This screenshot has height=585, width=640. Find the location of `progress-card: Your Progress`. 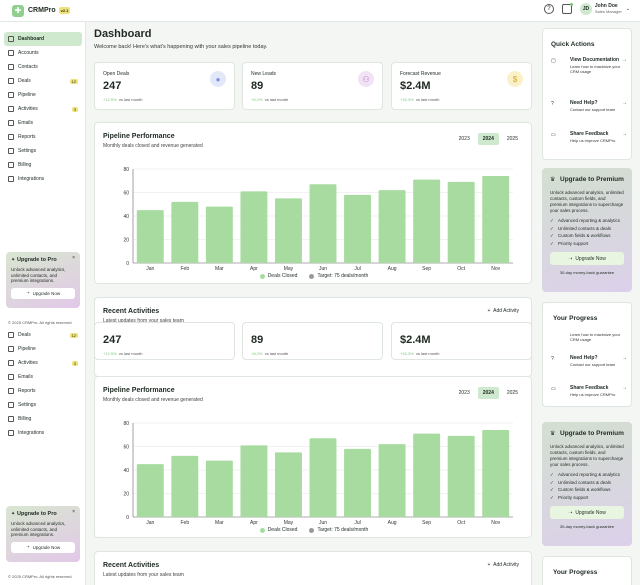

progress-card: Your Progress is located at coordinates (587, 570).